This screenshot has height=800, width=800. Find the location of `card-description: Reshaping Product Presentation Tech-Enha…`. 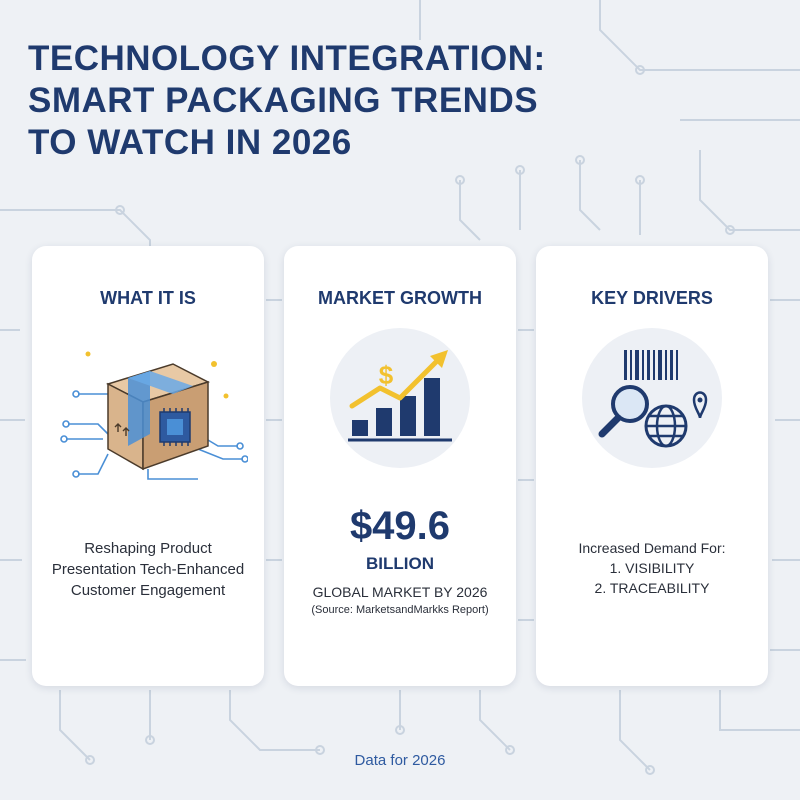

card-description: Reshaping Product Presentation Tech-Enha… is located at coordinates (148, 569).